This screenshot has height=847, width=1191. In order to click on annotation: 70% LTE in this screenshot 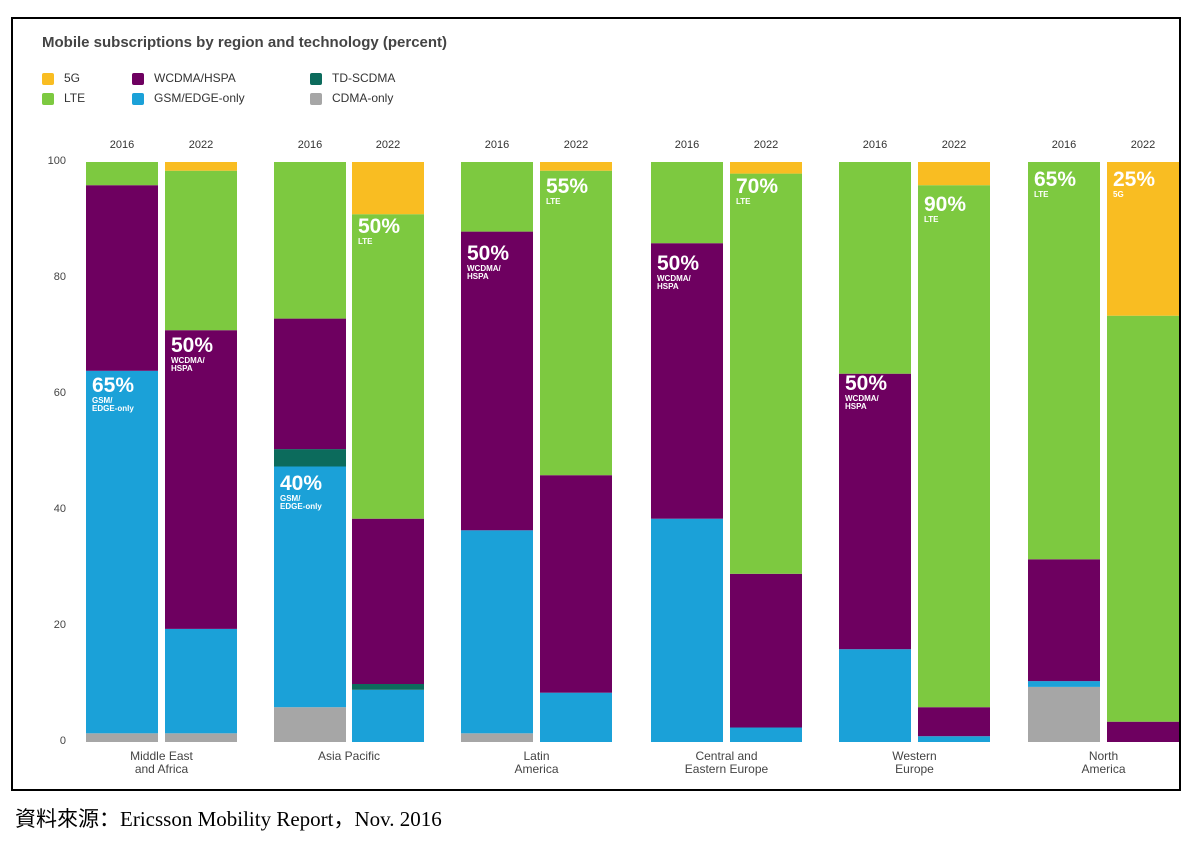, I will do `click(757, 190)`.